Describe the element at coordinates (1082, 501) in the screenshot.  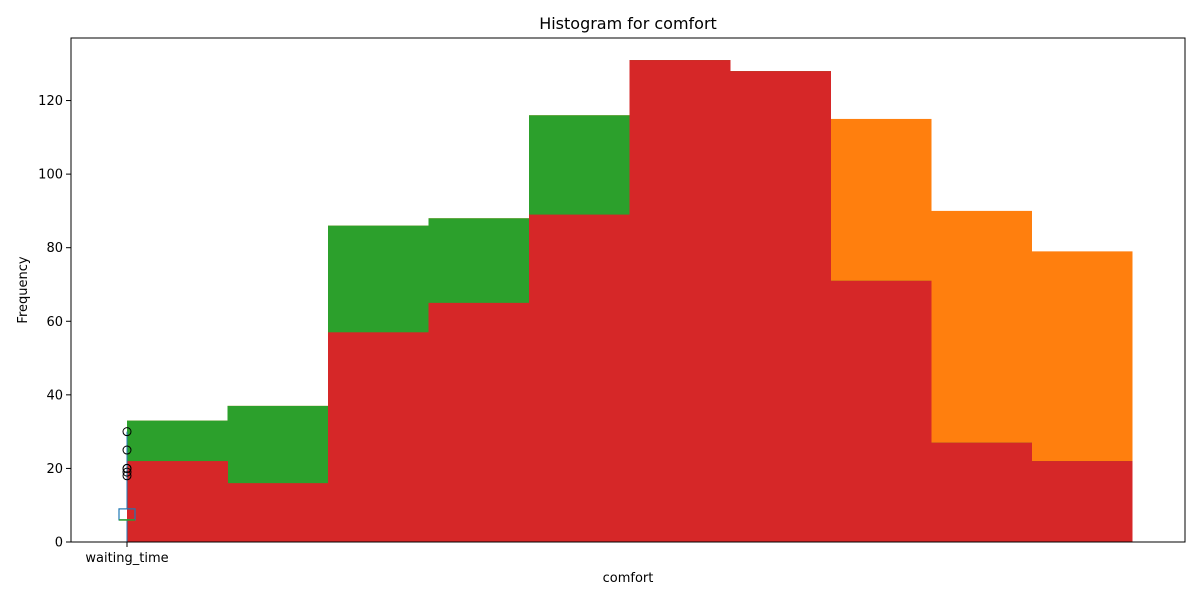
I see `histogram-bar-s2-bin9` at that location.